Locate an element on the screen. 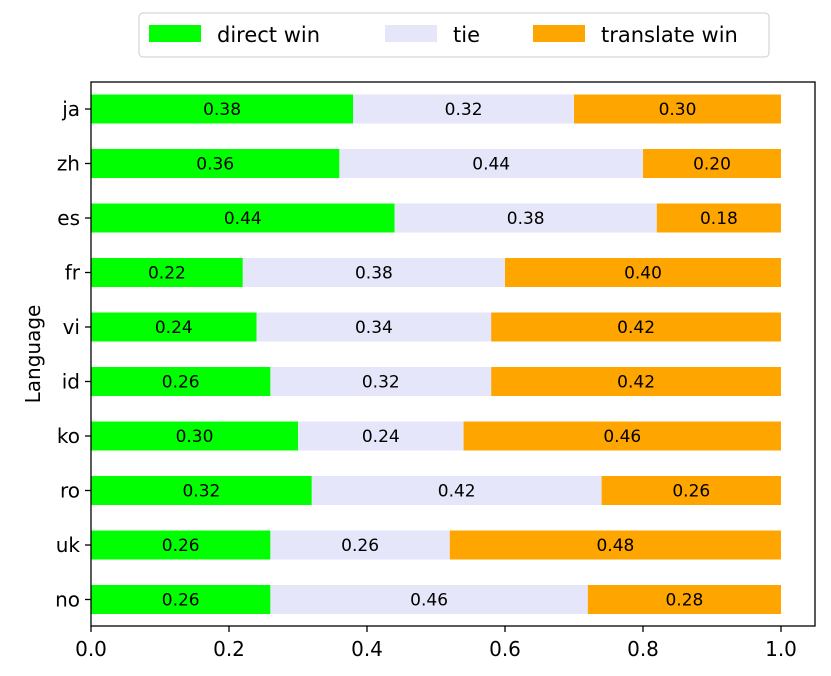 The height and width of the screenshot is (676, 831). bar-label-fr-translate-win: 0.40 is located at coordinates (643, 274).